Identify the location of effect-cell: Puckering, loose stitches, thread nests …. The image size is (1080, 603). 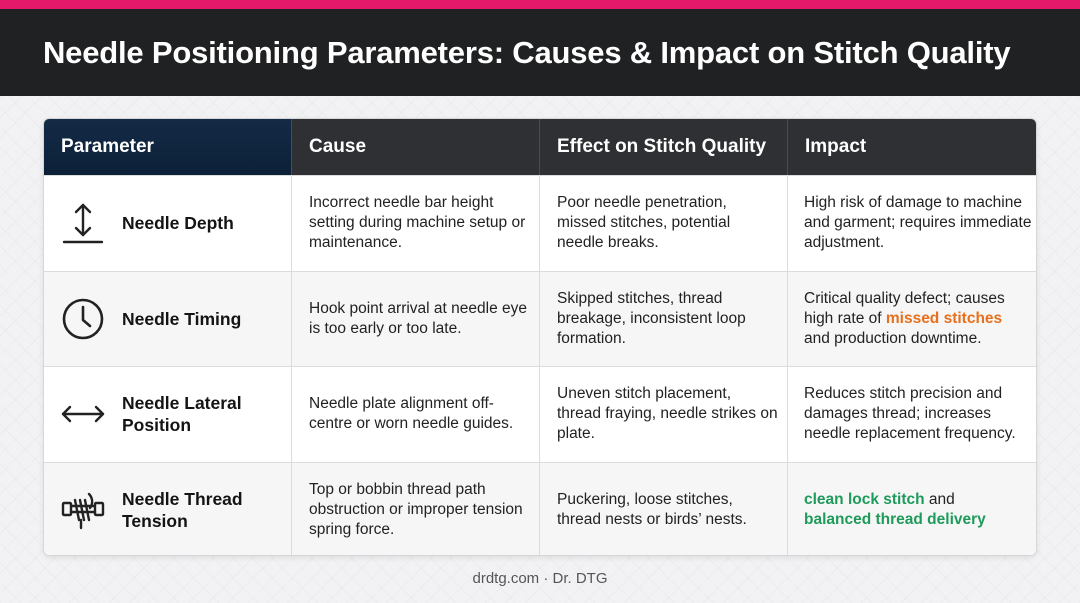
(664, 508).